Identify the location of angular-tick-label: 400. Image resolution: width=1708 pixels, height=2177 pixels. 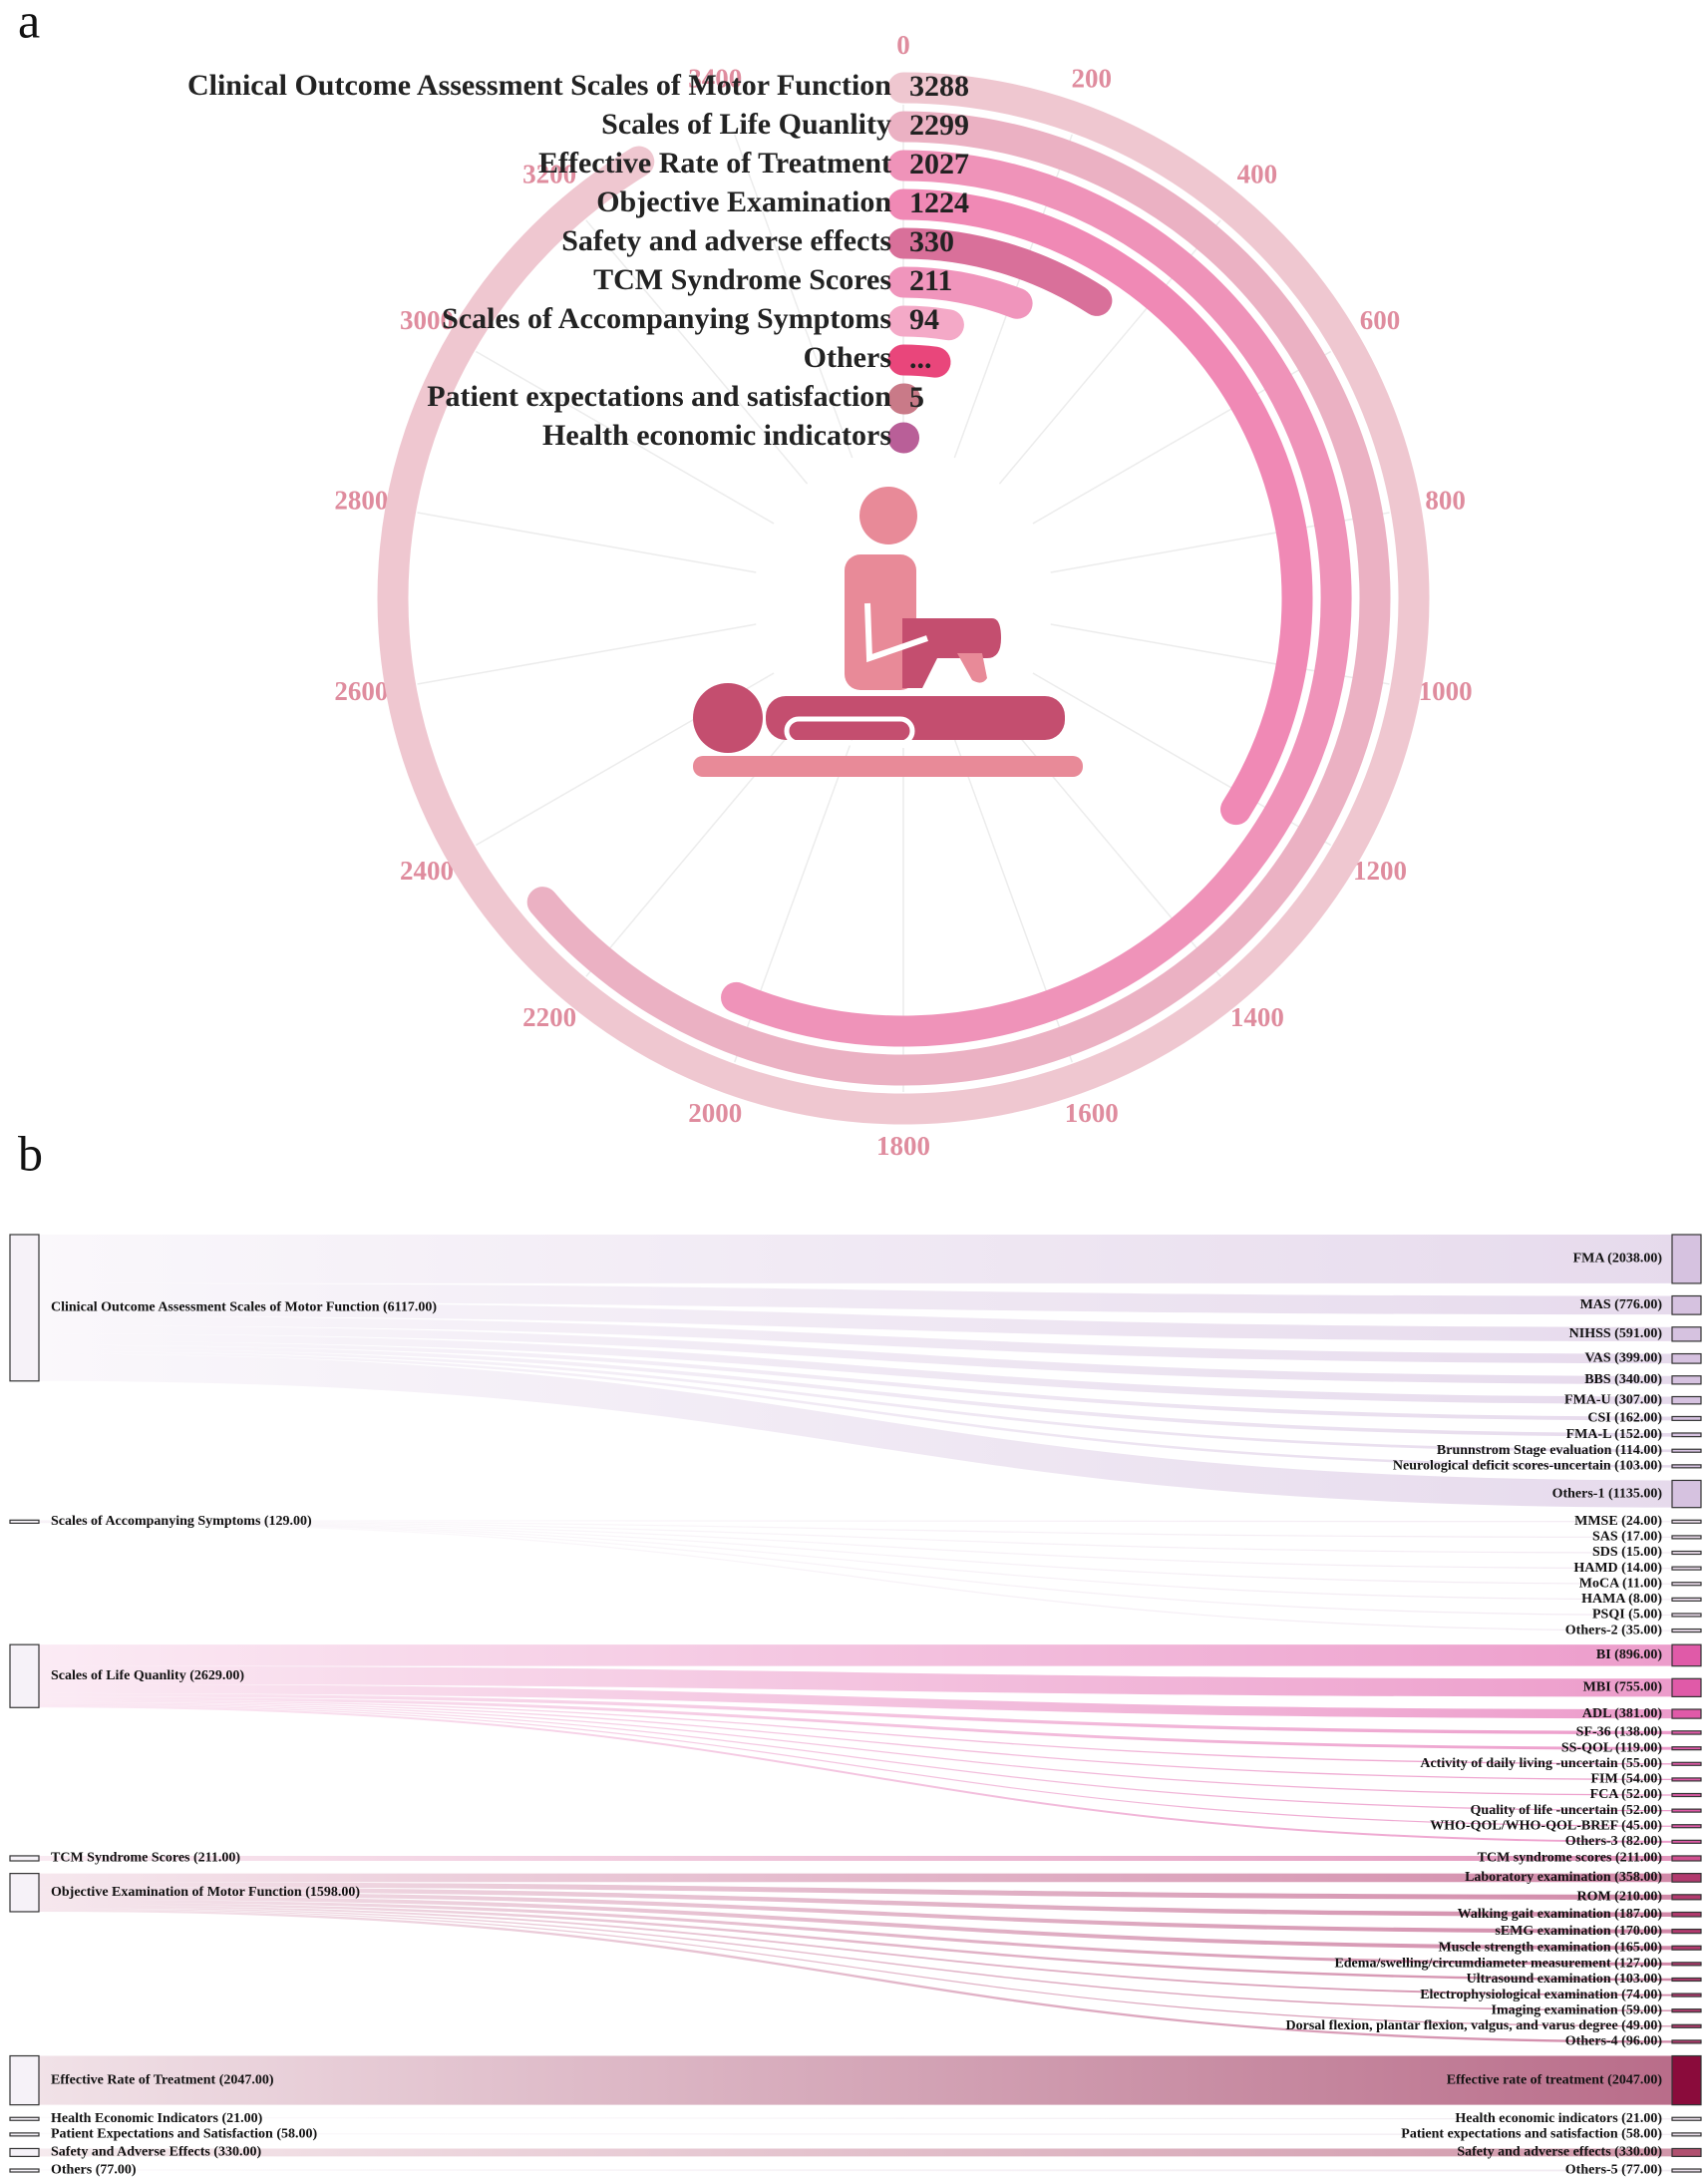
(1258, 173).